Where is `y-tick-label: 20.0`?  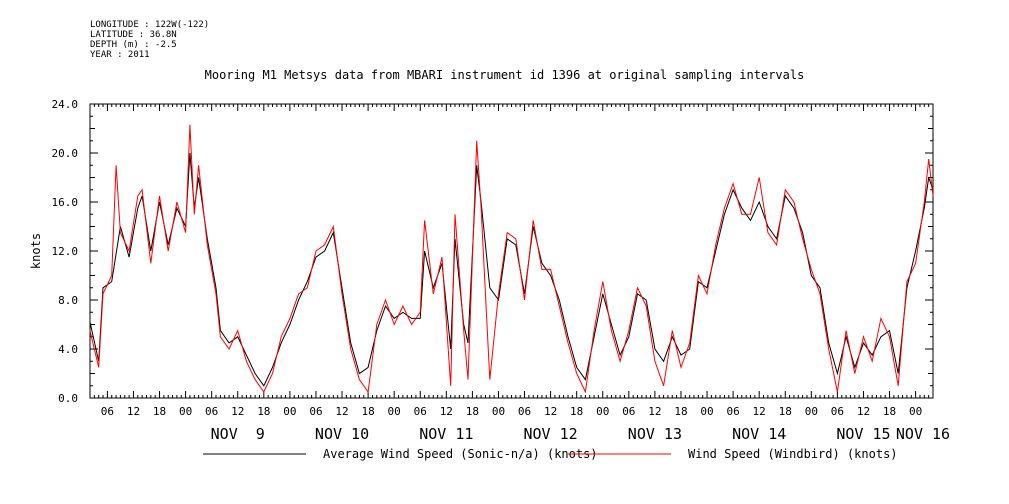
y-tick-label: 20.0 is located at coordinates (65, 153).